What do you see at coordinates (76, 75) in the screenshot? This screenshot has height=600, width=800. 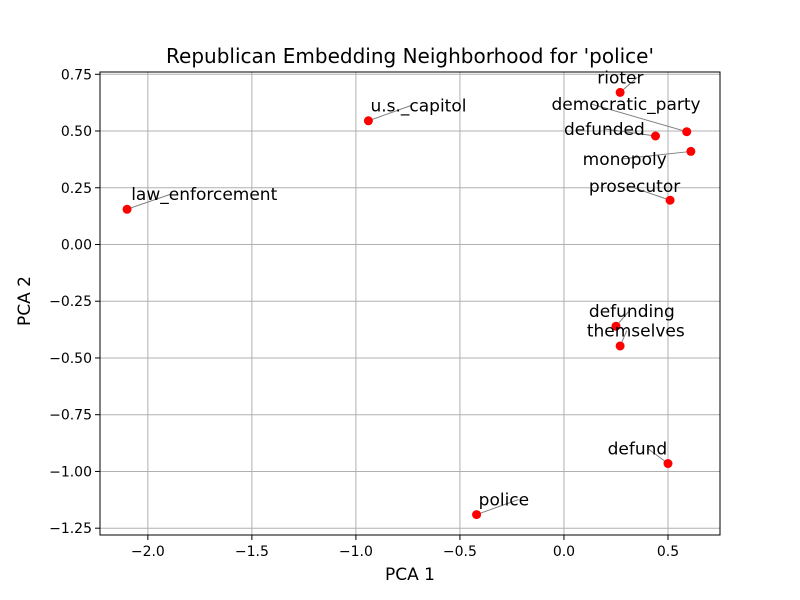 I see `y-tick-label: 0.75` at bounding box center [76, 75].